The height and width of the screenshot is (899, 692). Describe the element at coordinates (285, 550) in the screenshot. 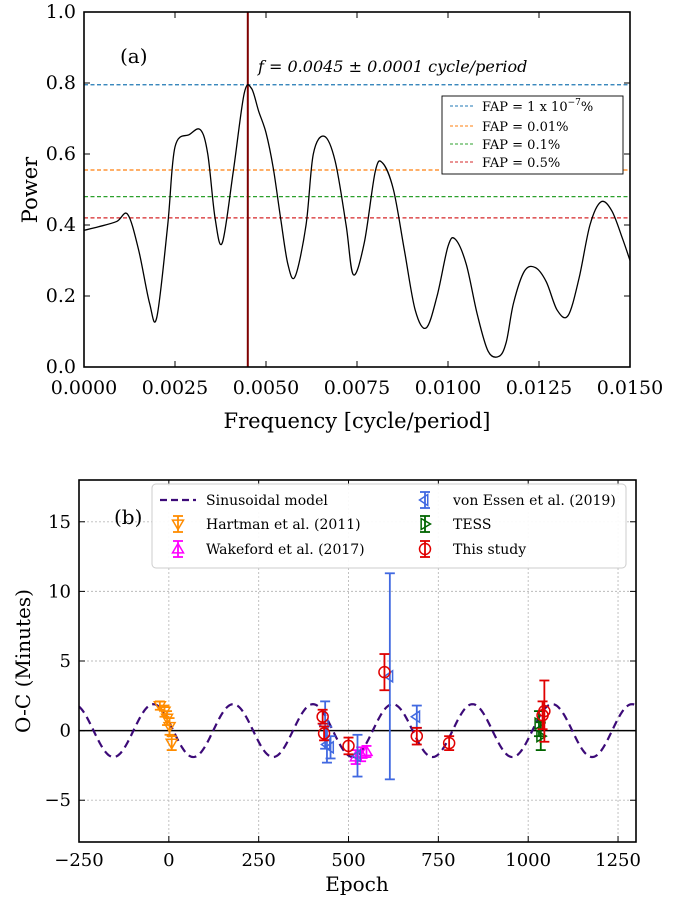

I see `oc-legend-label: Wakeford et al. (2017)` at that location.